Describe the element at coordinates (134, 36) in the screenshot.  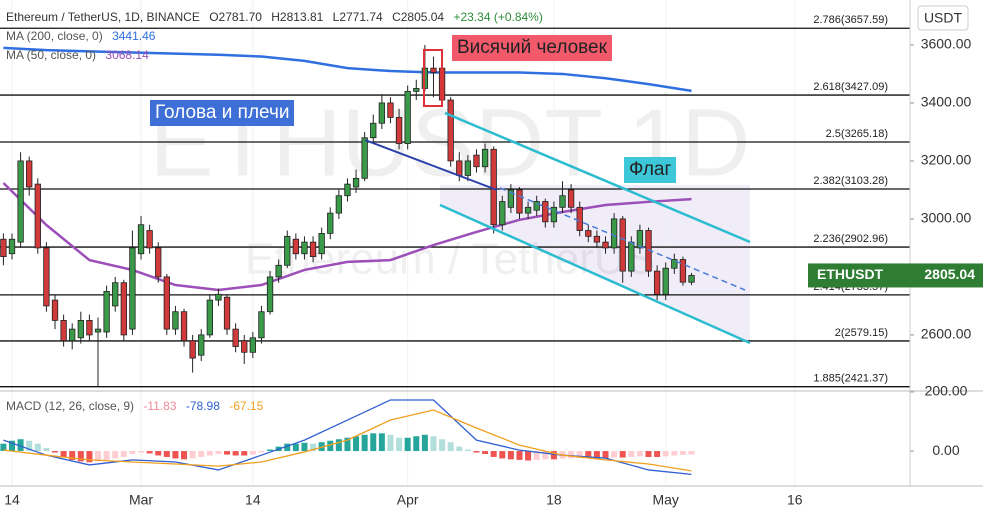
I see `ma-value: 3441.46` at that location.